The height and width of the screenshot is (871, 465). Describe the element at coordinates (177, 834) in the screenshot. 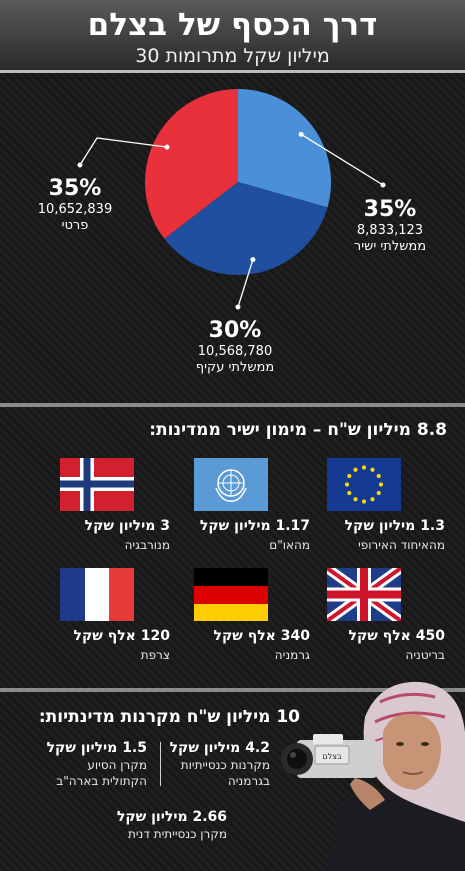

I see `fund-source-line1: מקרן כנסייתית דנית` at that location.